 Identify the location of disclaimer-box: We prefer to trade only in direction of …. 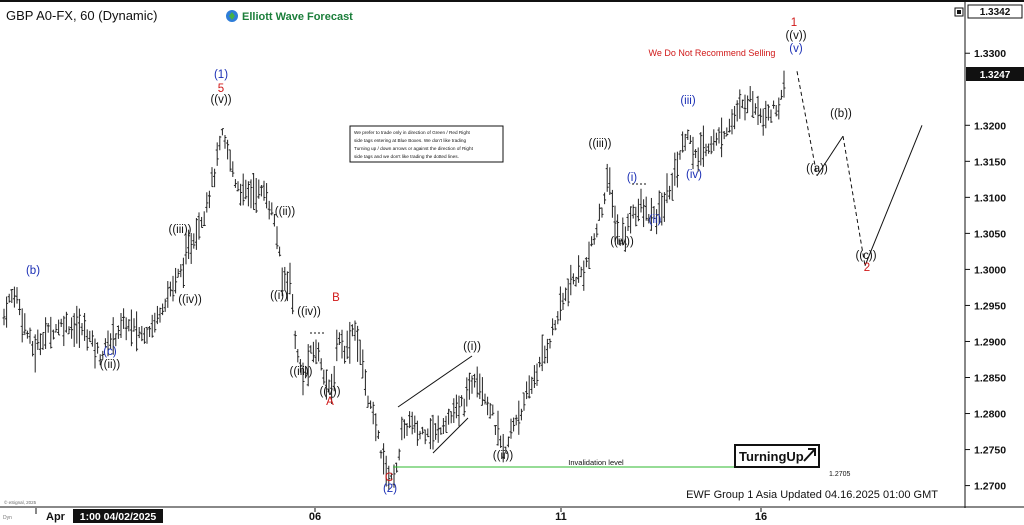
(426, 144).